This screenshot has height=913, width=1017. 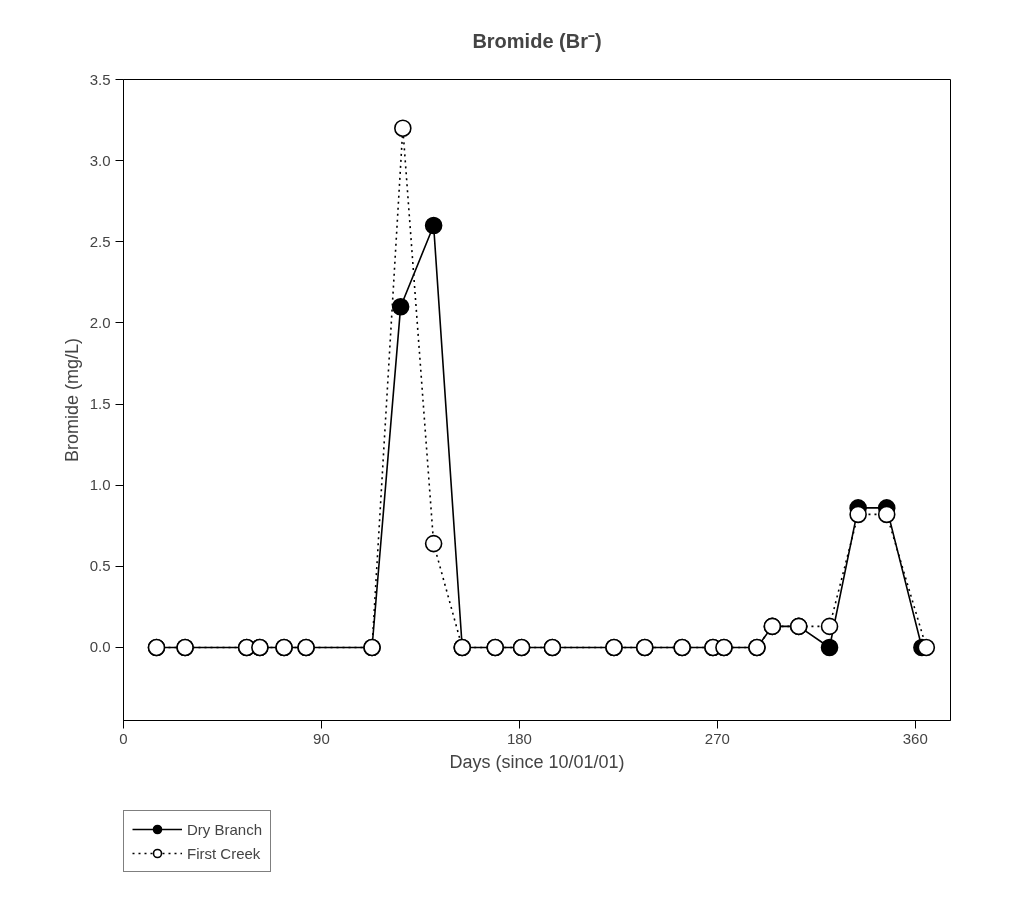 I want to click on x-tick-label: 0, so click(x=123, y=738).